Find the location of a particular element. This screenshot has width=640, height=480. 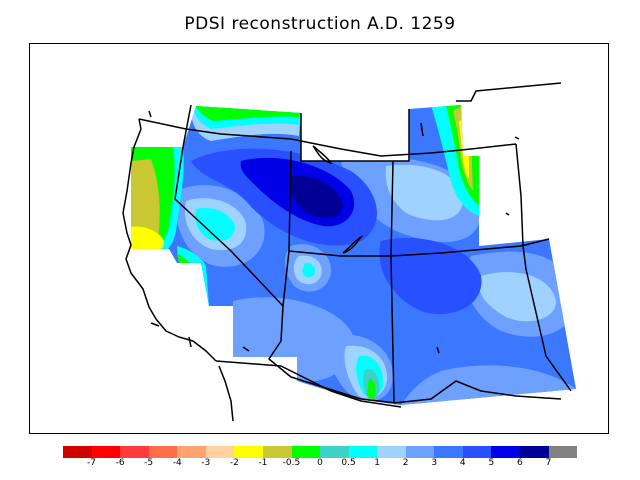

legend-label: -2 is located at coordinates (234, 463).